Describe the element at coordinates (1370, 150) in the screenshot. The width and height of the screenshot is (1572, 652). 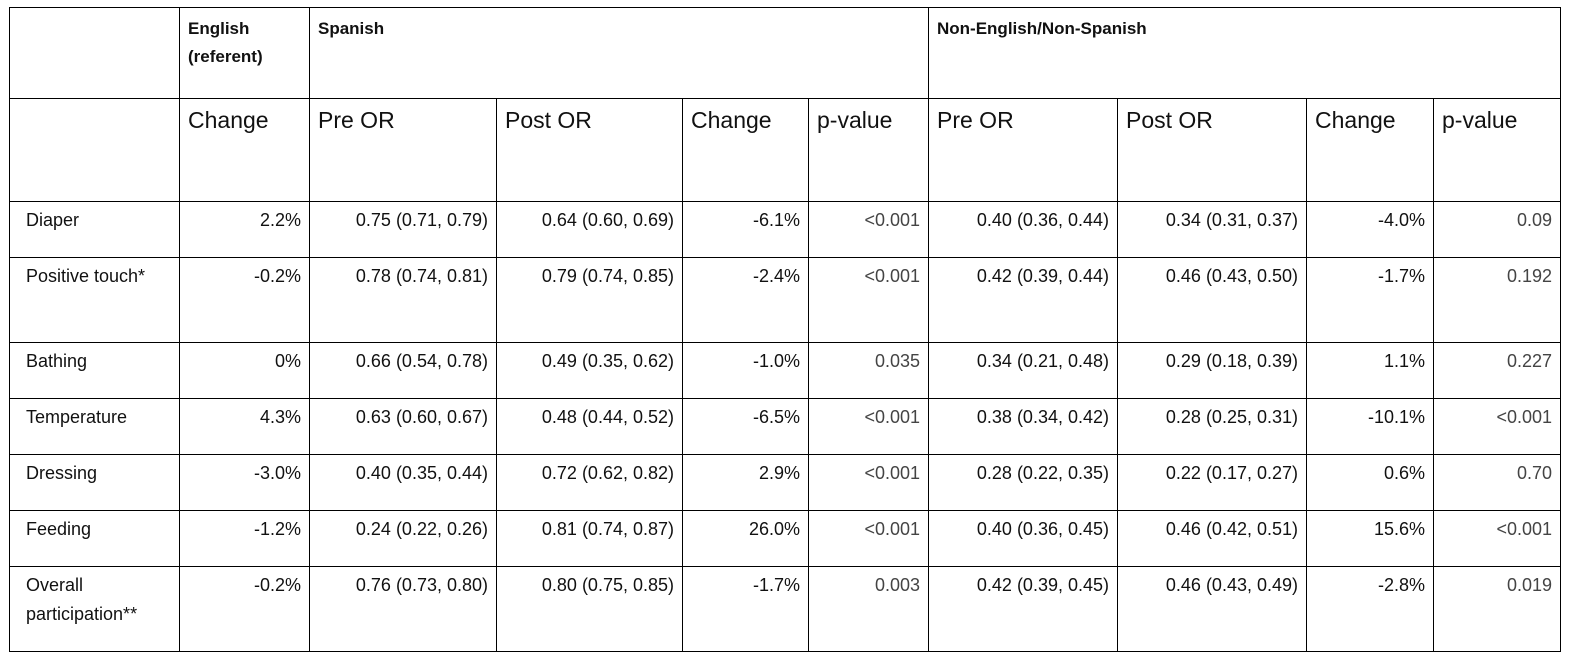
I see `subheader-ot-change: Change` at that location.